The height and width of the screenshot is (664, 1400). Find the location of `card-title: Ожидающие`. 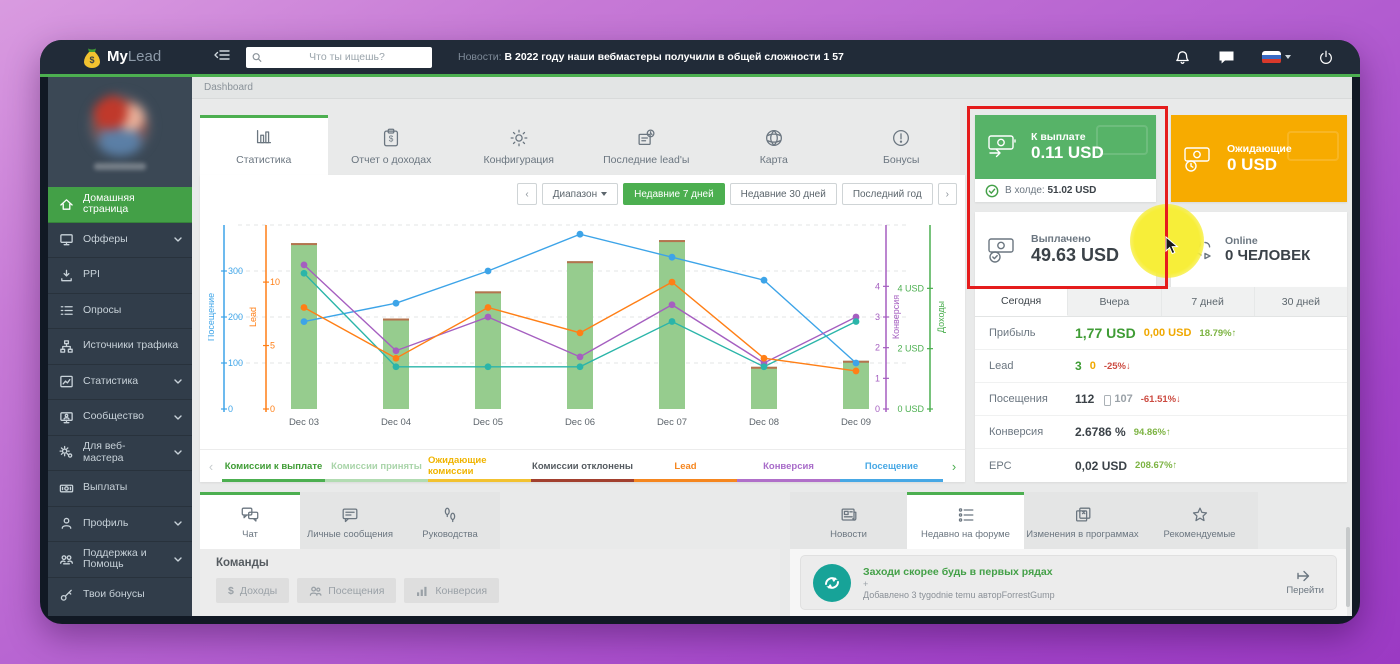

card-title: Ожидающие is located at coordinates (1259, 148).